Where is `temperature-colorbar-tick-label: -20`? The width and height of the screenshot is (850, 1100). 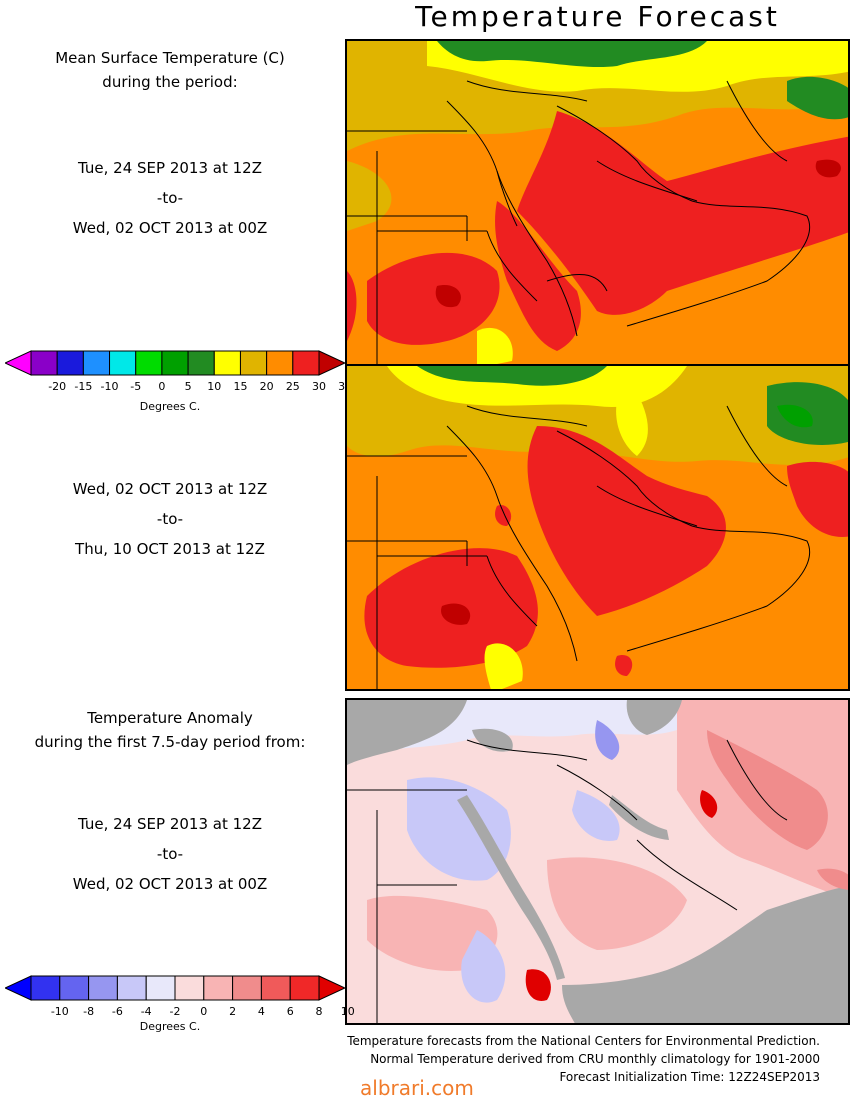 temperature-colorbar-tick-label: -20 is located at coordinates (57, 386).